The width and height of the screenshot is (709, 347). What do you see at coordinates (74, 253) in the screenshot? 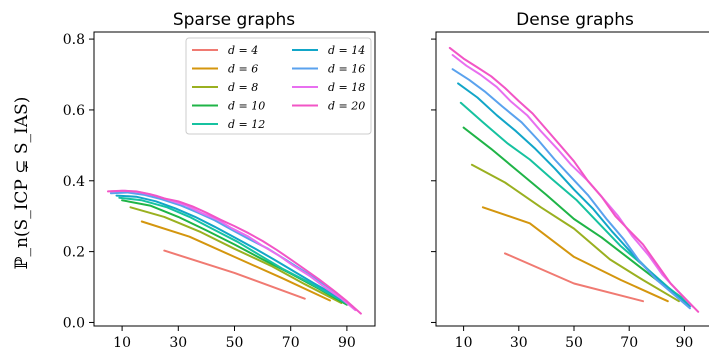
I see `sparse-y-tick-label: 0.2` at bounding box center [74, 253].